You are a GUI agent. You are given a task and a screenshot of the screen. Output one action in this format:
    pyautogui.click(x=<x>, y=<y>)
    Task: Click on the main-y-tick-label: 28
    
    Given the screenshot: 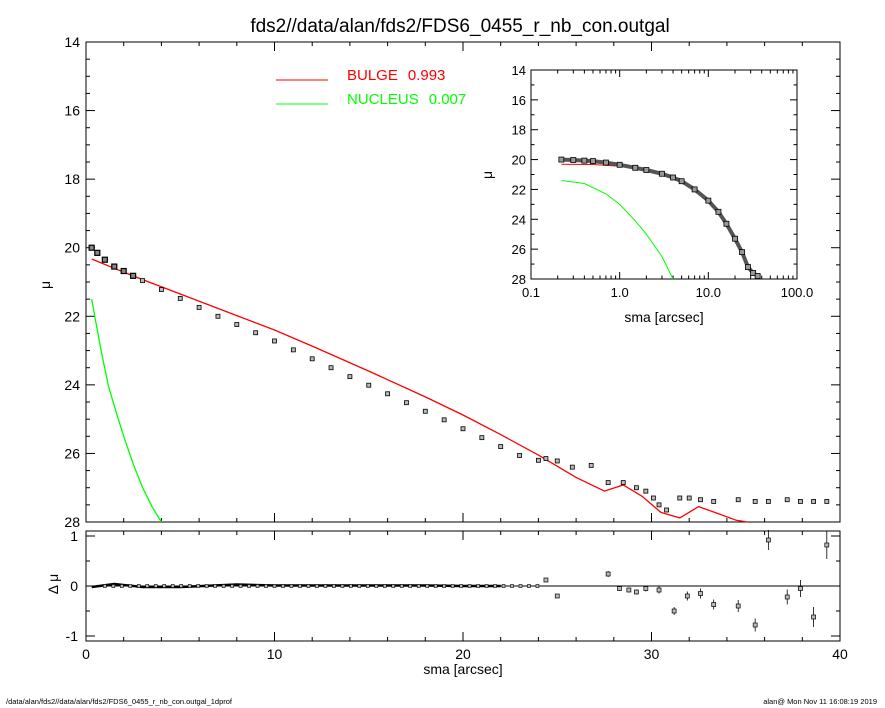 What is the action you would take?
    pyautogui.click(x=72, y=522)
    